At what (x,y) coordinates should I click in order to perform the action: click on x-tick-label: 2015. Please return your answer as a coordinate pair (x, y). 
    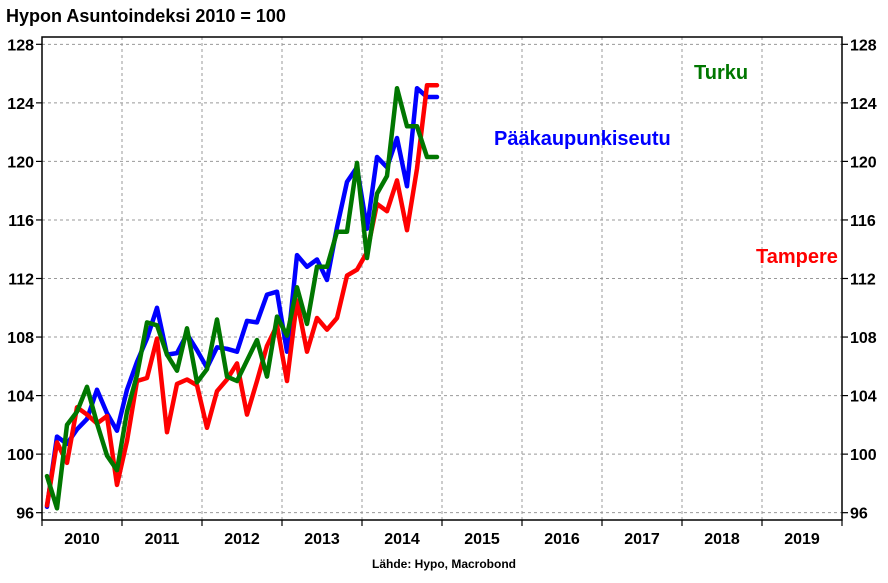
    Looking at the image, I should click on (482, 539).